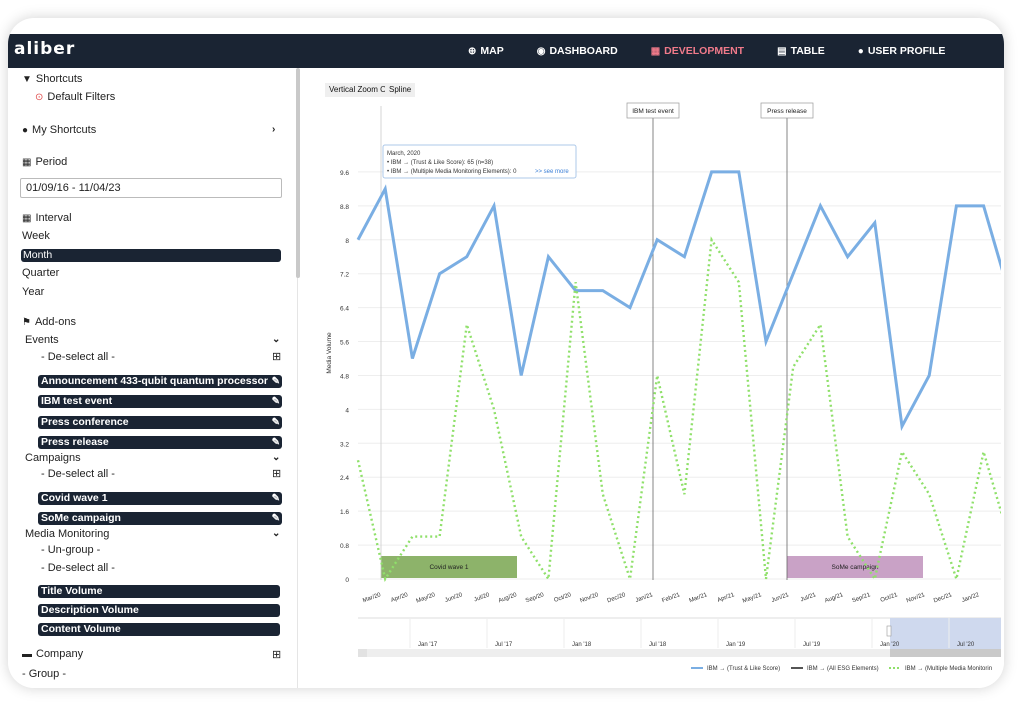  Describe the element at coordinates (160, 442) in the screenshot. I see `event-item: Press release ✎` at that location.